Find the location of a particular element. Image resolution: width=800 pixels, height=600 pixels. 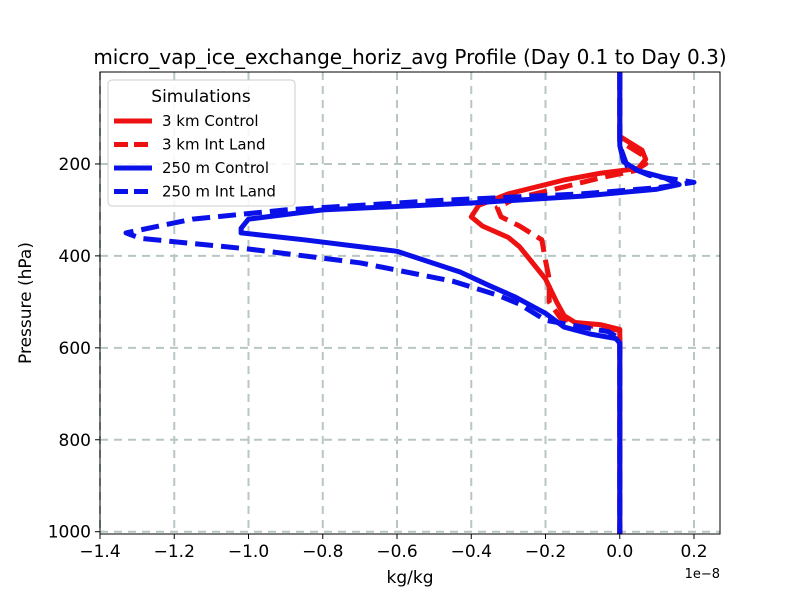

x-tick-label: −1.4 is located at coordinates (99, 552).